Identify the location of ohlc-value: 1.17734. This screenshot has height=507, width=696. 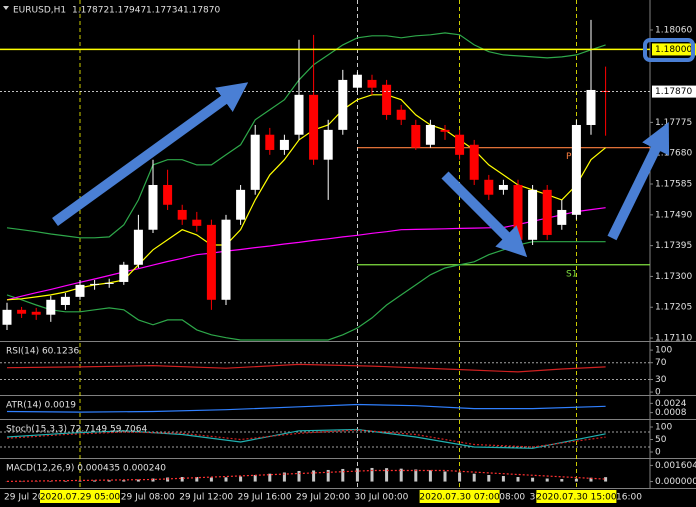
(164, 11).